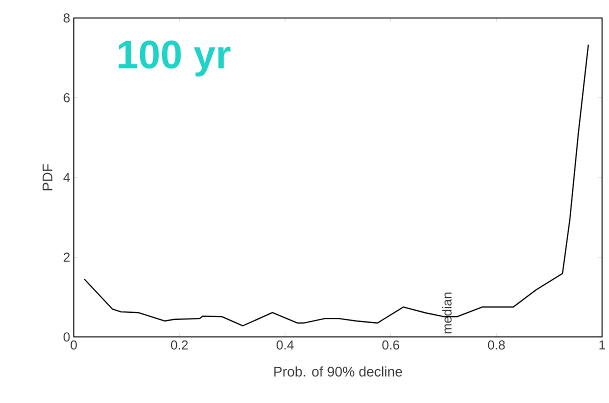  Describe the element at coordinates (338, 371) in the screenshot. I see `x-axis-title: Prob. of 90% decline` at that location.